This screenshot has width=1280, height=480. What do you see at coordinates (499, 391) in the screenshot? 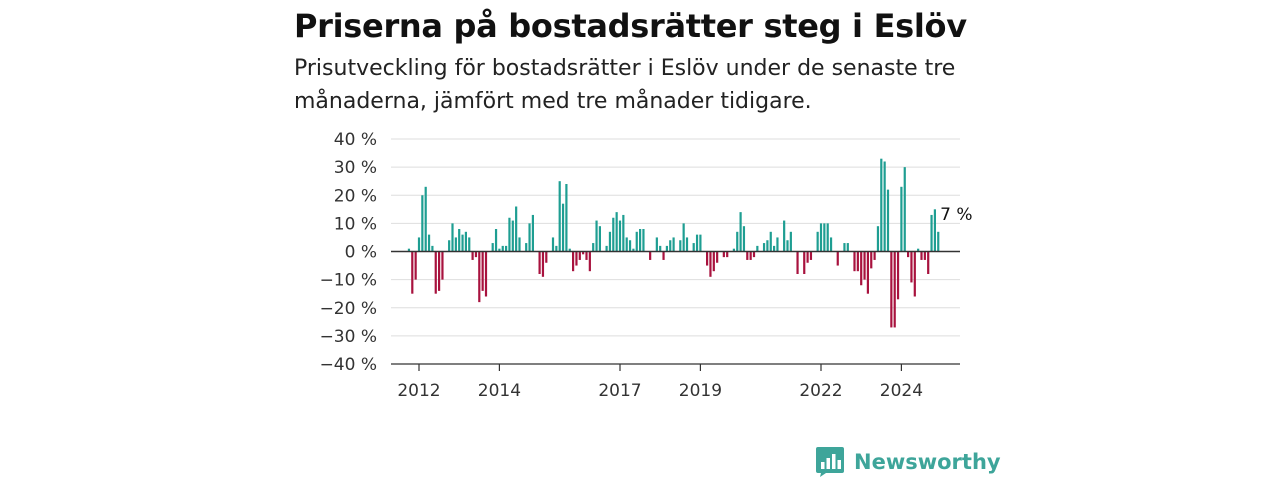
I see `x-tick-label: 2014` at bounding box center [499, 391].